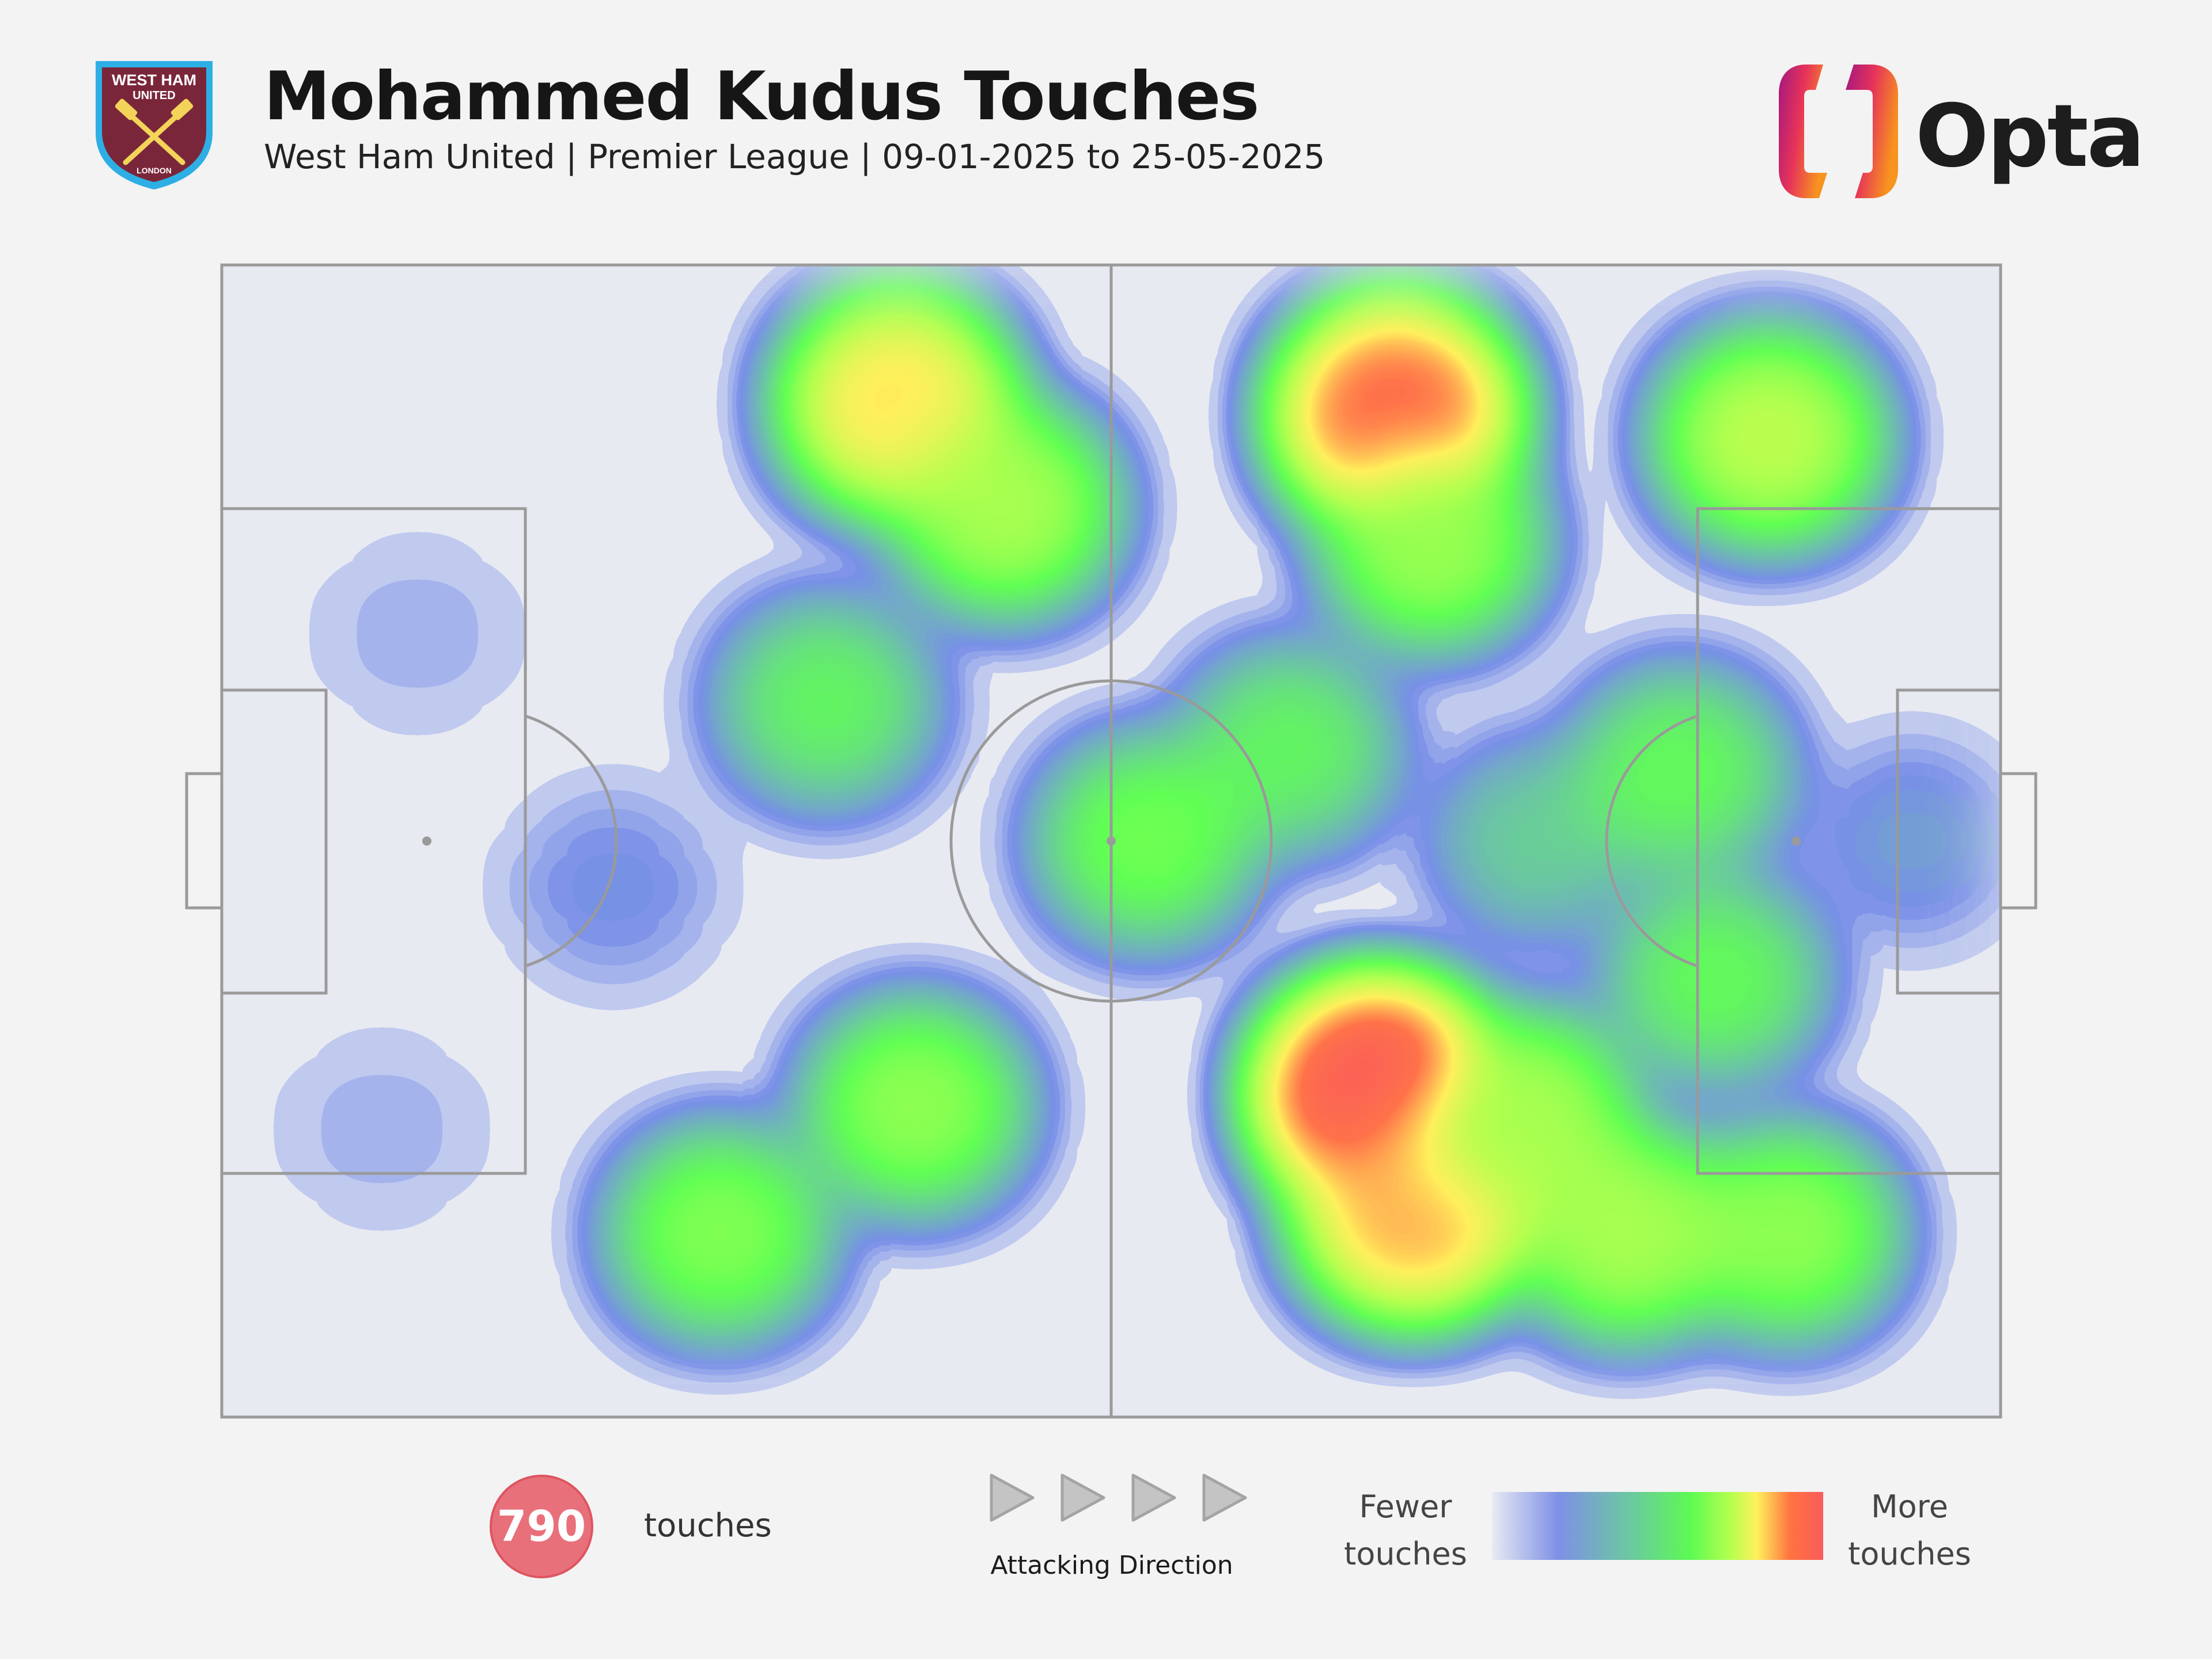 This screenshot has height=1659, width=2212. I want to click on centre-spot, so click(1111, 841).